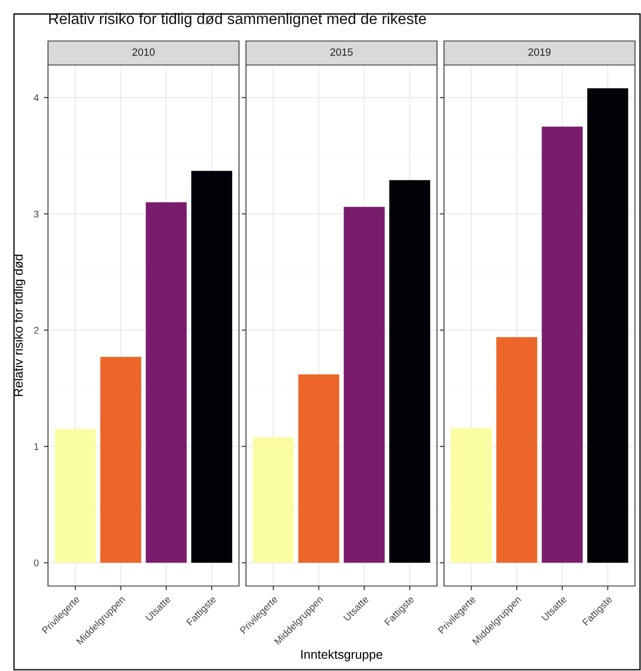 This screenshot has width=641, height=671. I want to click on x-axis-title: Inntektsgruppe, so click(341, 656).